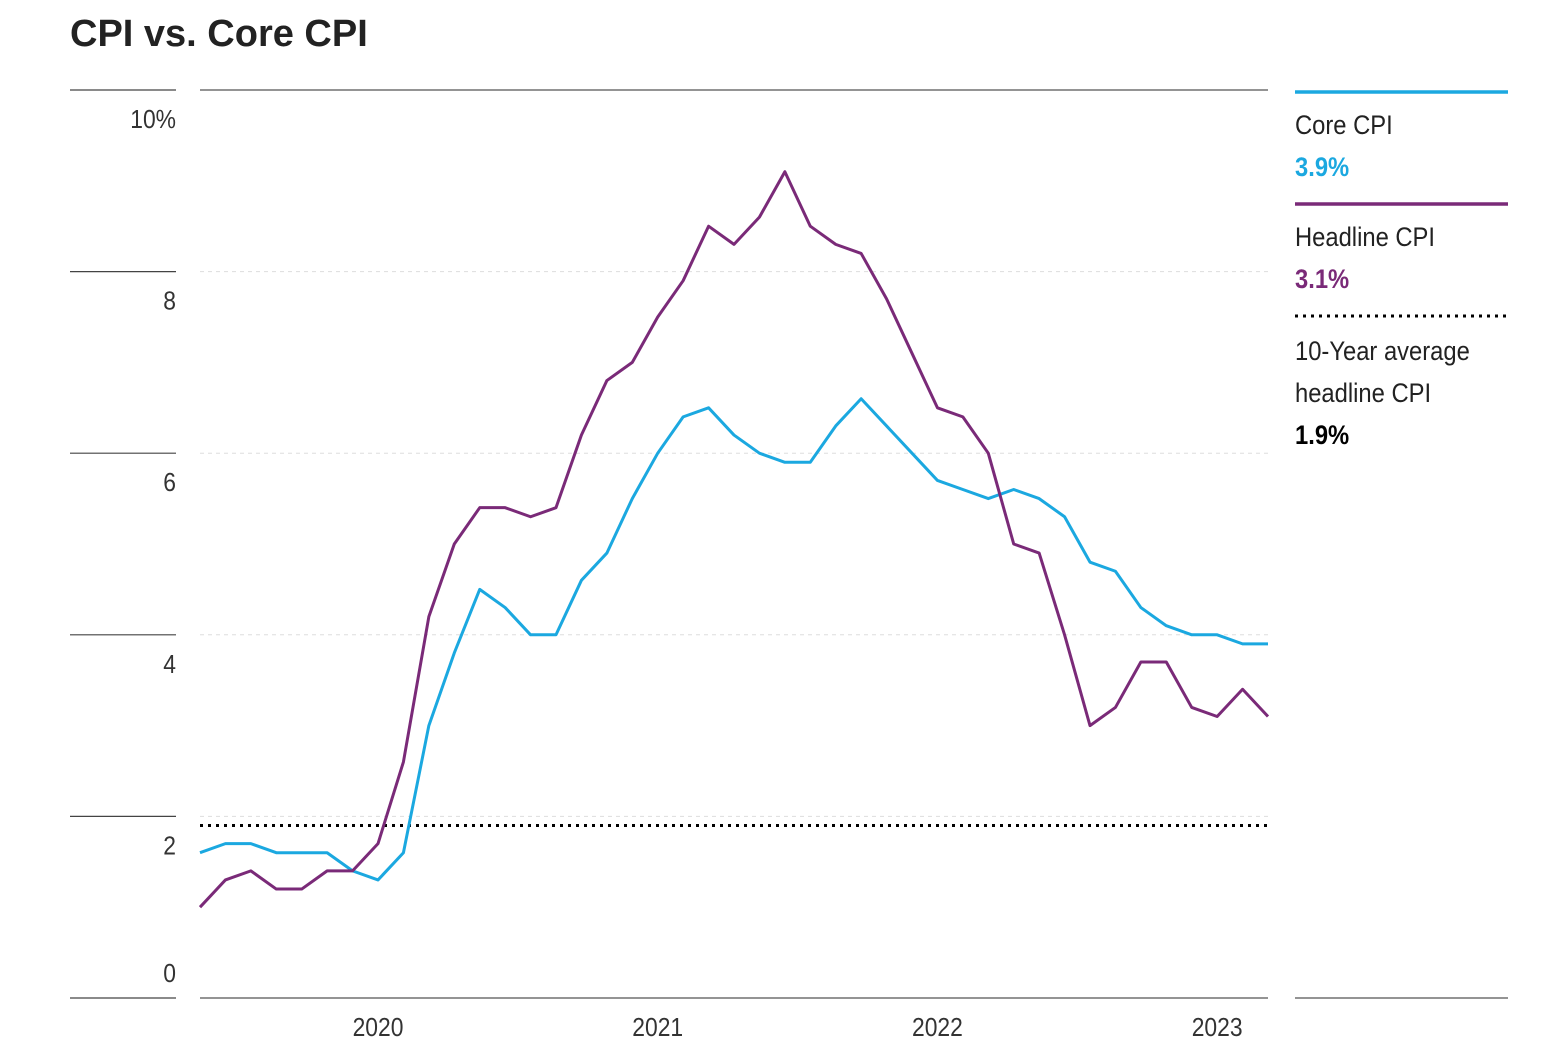  Describe the element at coordinates (169, 301) in the screenshot. I see `y-tick-label: 8` at that location.